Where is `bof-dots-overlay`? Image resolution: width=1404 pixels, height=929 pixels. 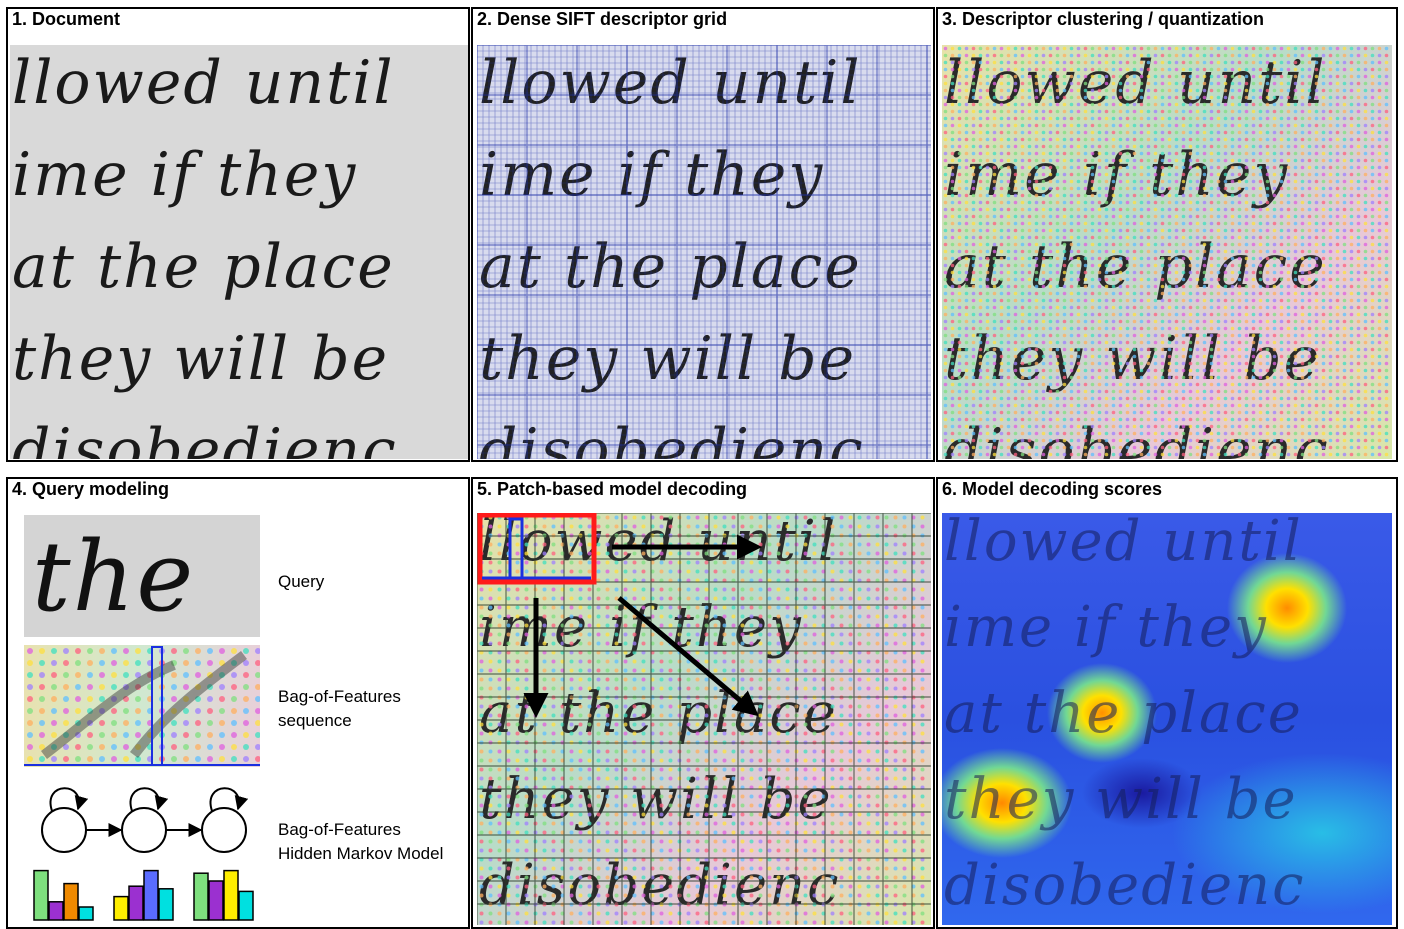
bof-dots-overlay is located at coordinates (142, 706).